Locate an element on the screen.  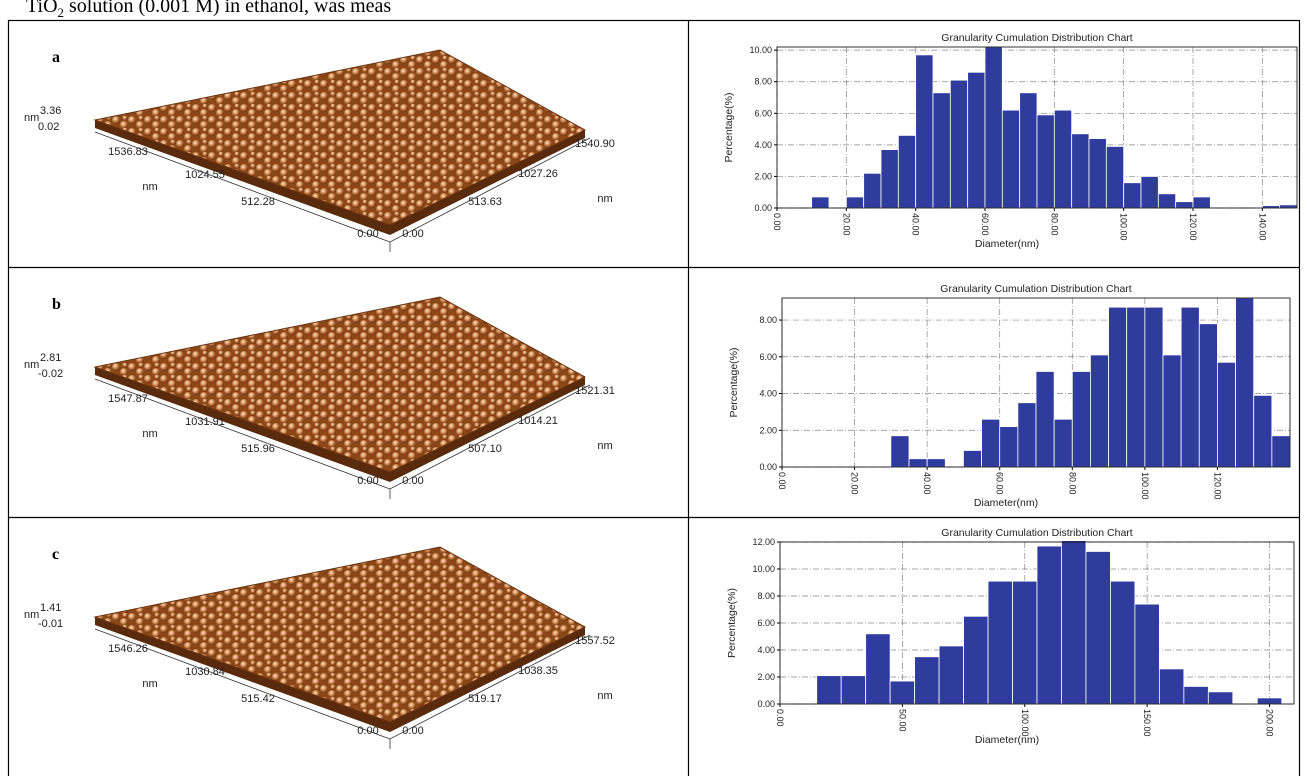
afm-y-tick: 1024.55 is located at coordinates (205, 175).